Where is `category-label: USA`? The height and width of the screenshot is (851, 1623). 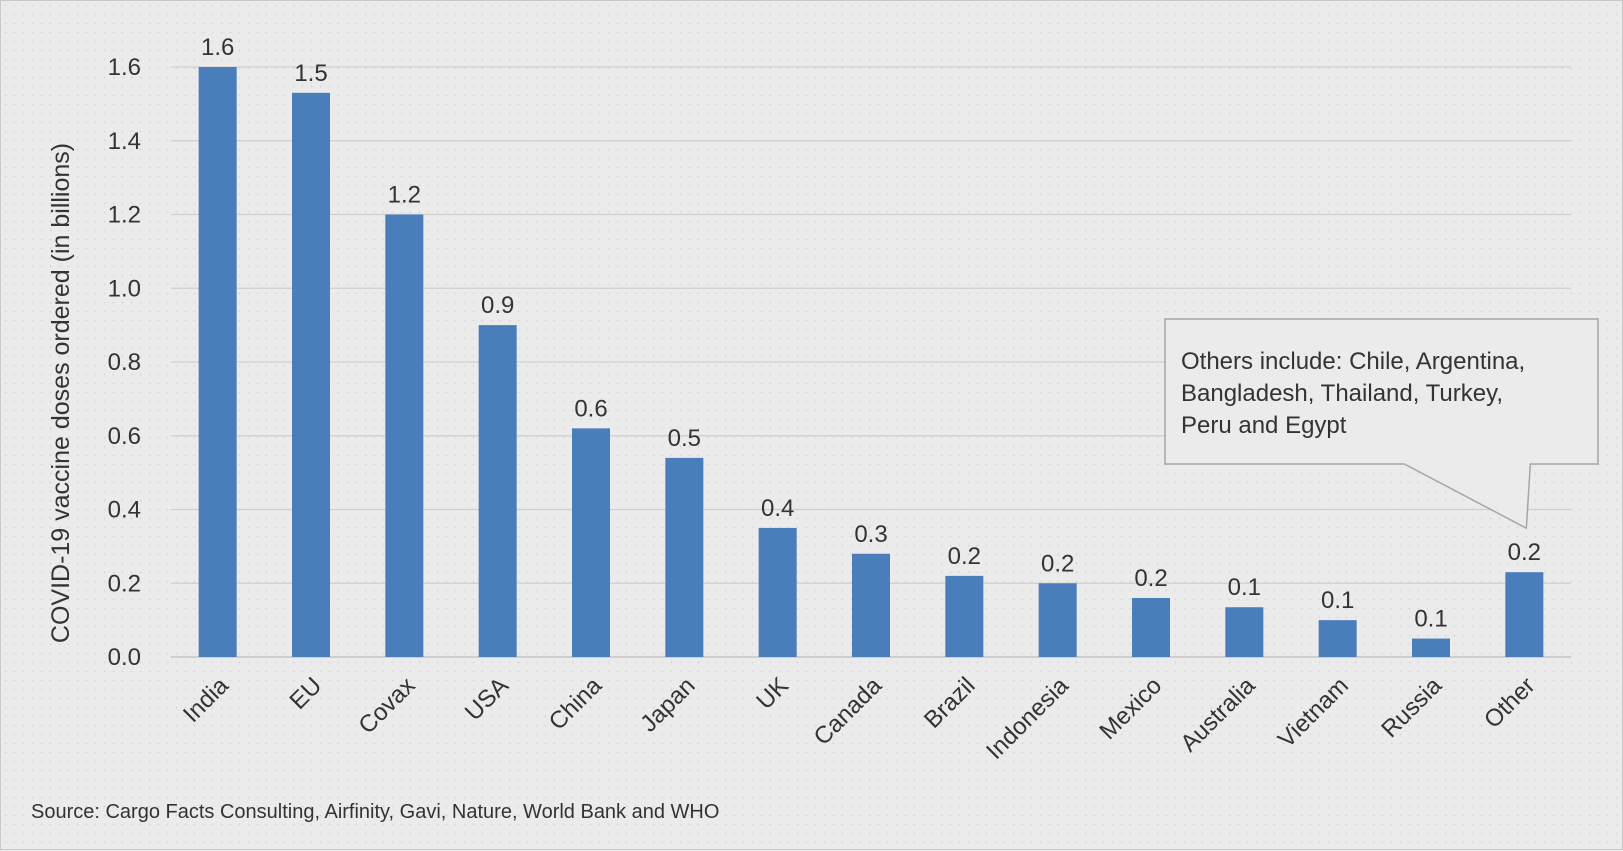
category-label: USA is located at coordinates (487, 699).